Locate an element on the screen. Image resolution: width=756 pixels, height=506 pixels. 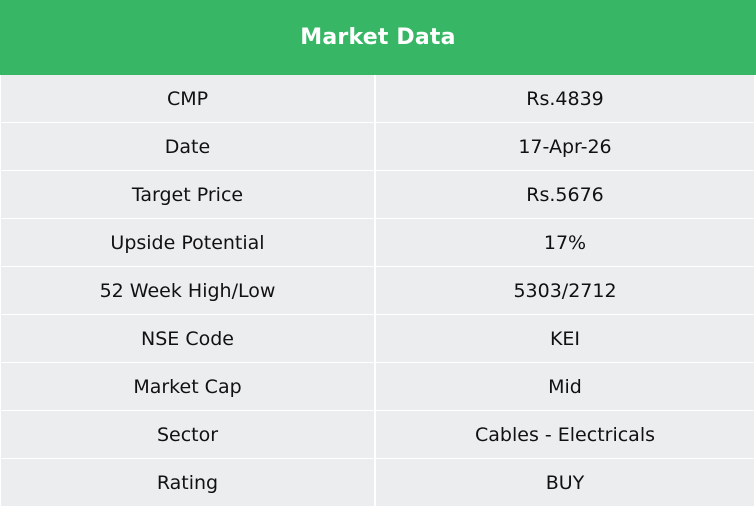
table-row: Date 17-Apr-26 is located at coordinates (378, 147).